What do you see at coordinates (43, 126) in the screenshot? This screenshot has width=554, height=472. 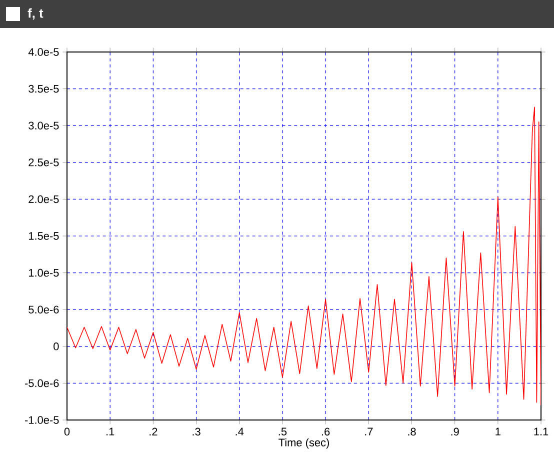 I see `y-tick-label: 3.0e-5` at bounding box center [43, 126].